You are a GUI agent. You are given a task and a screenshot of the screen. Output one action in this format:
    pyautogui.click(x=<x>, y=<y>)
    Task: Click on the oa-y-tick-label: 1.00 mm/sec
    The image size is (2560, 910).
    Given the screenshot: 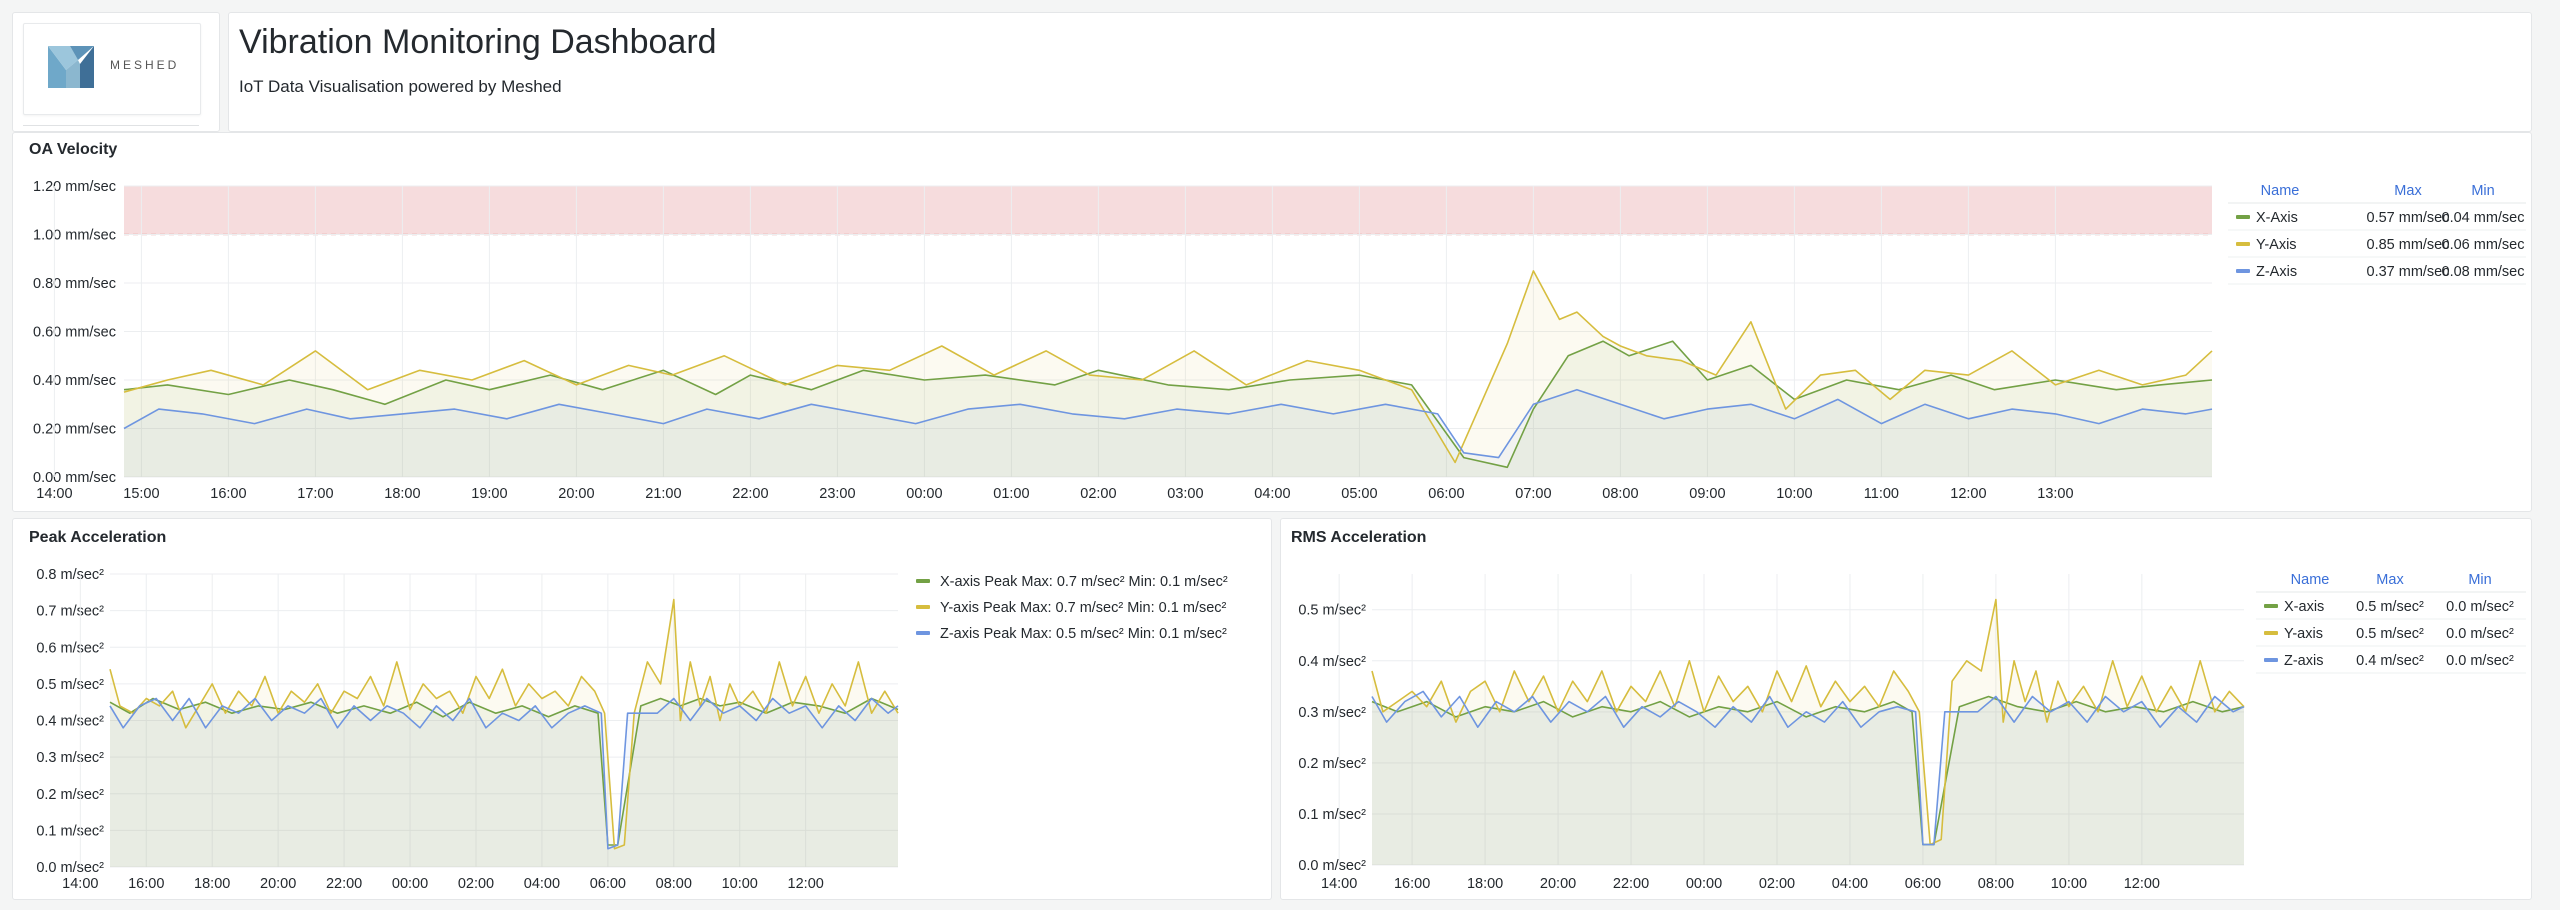 What is the action you would take?
    pyautogui.click(x=74, y=236)
    